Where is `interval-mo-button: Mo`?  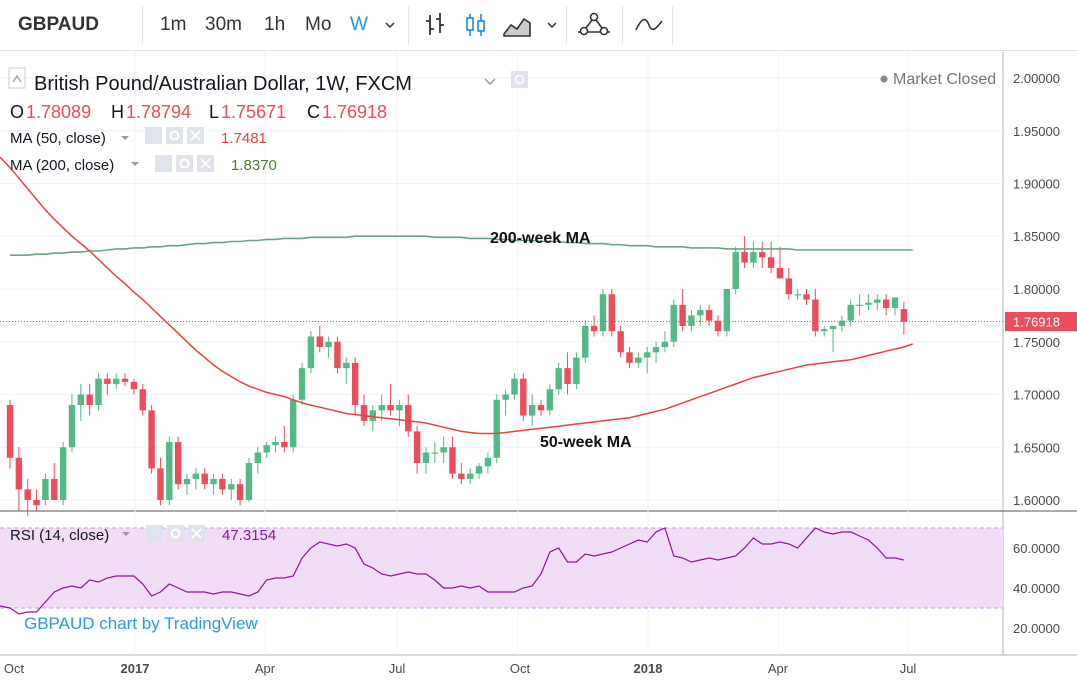
interval-mo-button: Mo is located at coordinates (318, 24).